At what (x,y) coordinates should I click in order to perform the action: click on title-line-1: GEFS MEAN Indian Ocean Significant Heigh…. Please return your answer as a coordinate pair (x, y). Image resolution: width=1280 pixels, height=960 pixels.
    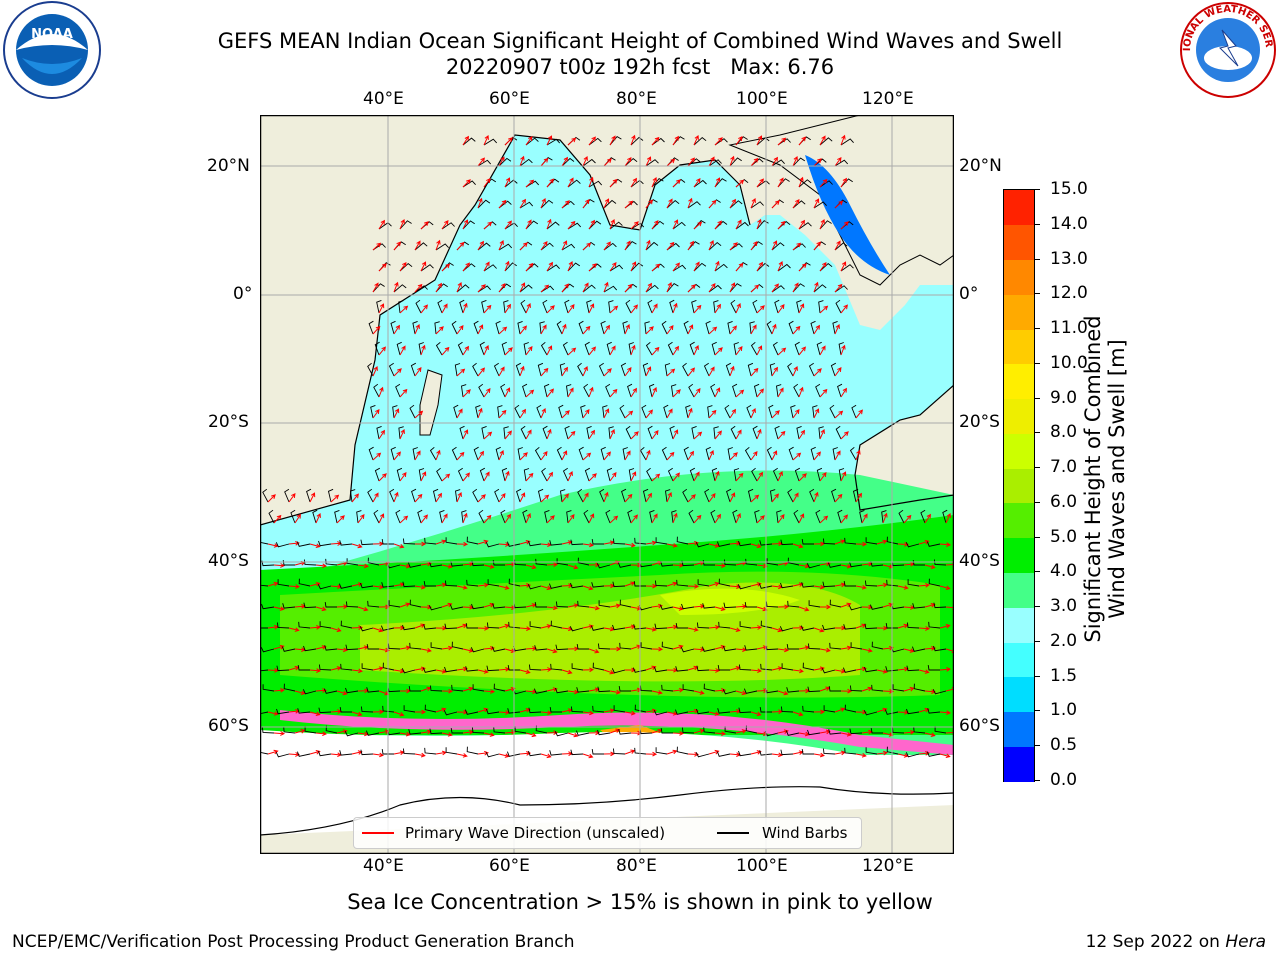
    Looking at the image, I should click on (640, 41).